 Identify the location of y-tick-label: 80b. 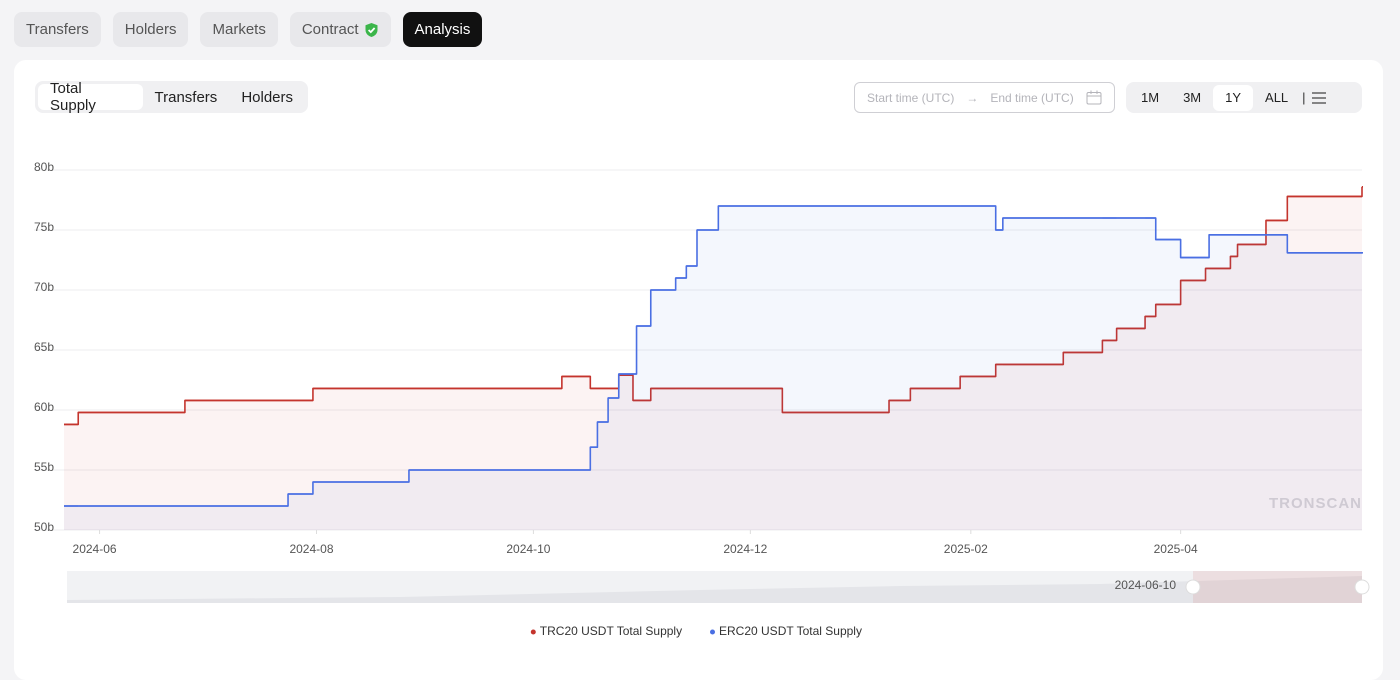
(44, 167).